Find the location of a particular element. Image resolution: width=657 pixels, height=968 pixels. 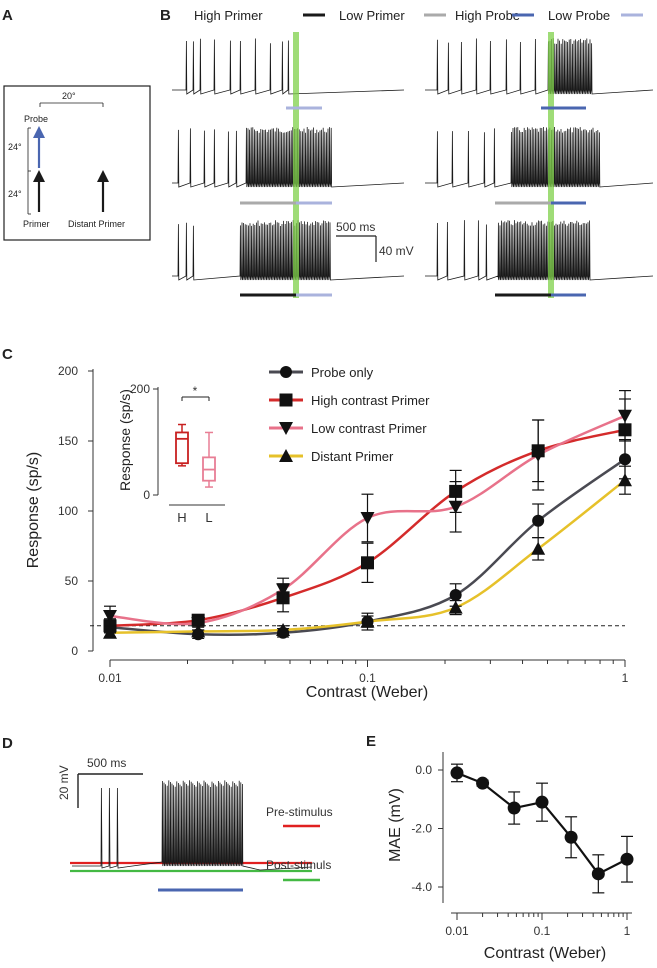

inset-y-tick-label: 200 is located at coordinates (140, 389).